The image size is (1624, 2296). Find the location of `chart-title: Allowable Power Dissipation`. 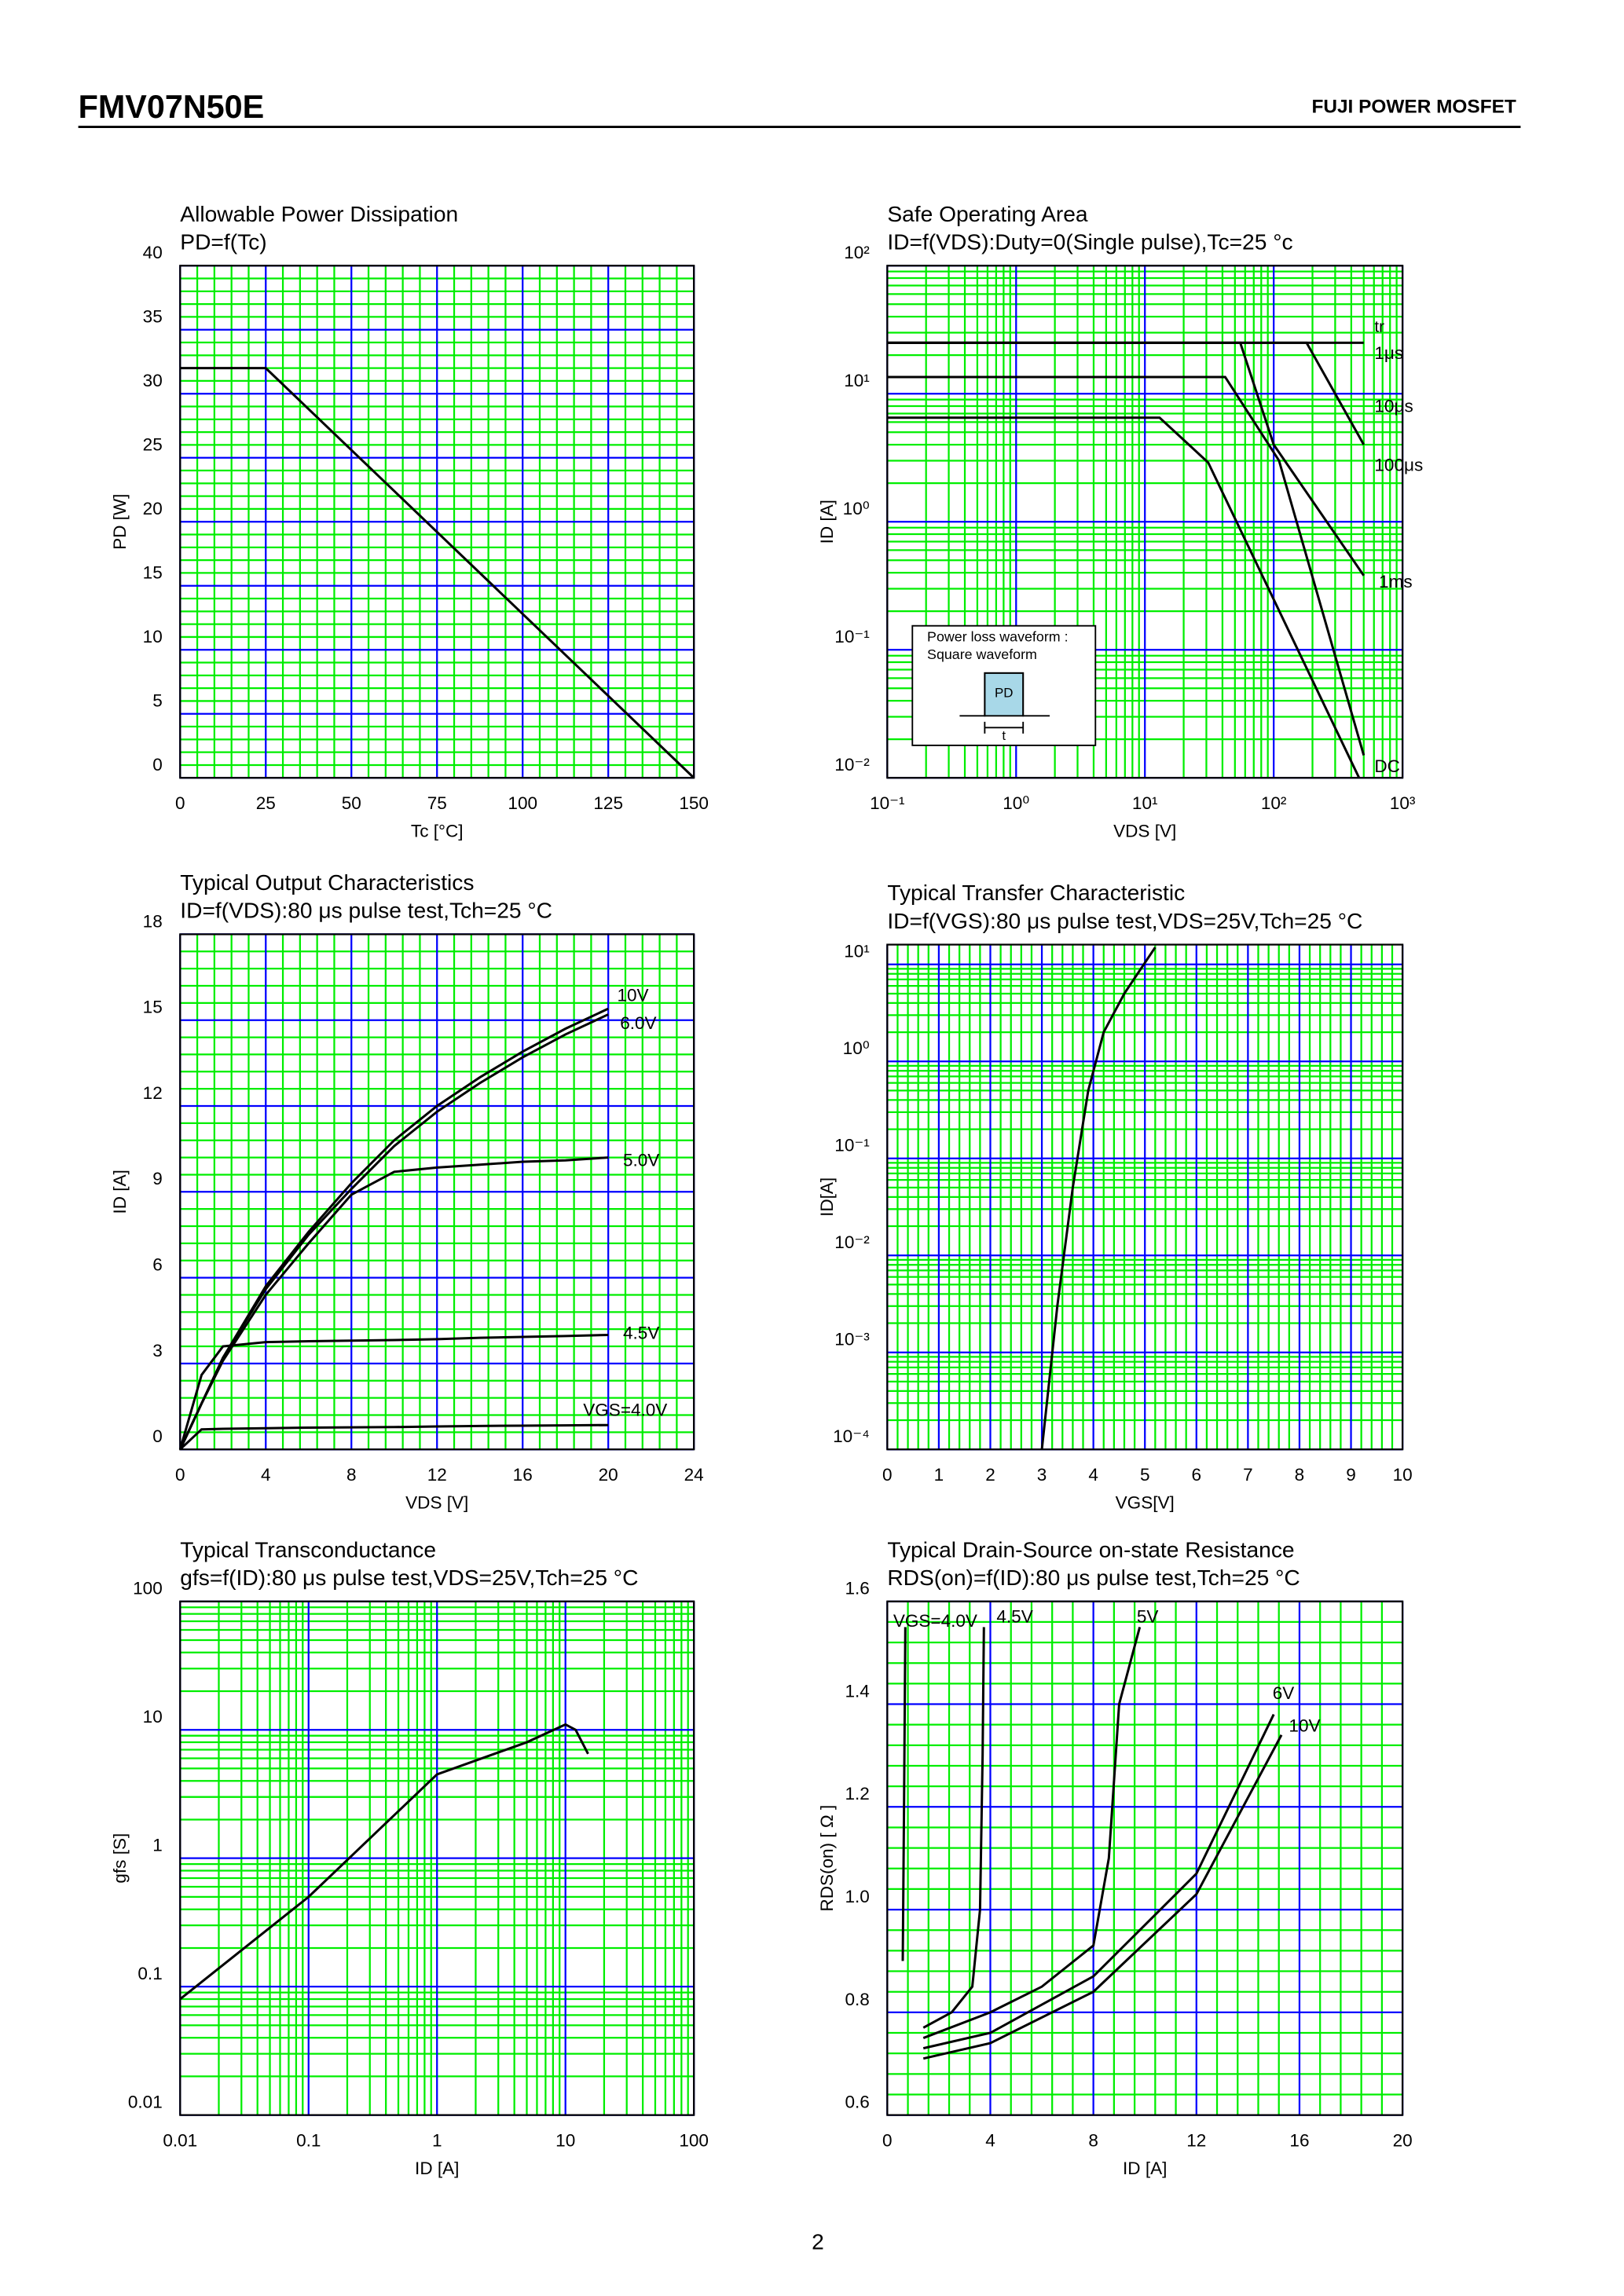

chart-title: Allowable Power Dissipation is located at coordinates (319, 213).